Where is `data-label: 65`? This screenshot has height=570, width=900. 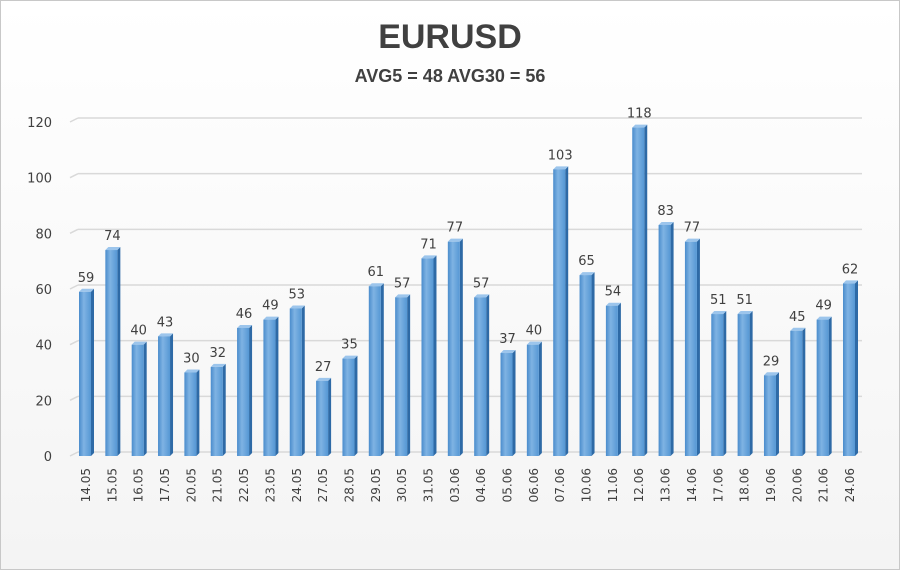
data-label: 65 is located at coordinates (586, 261).